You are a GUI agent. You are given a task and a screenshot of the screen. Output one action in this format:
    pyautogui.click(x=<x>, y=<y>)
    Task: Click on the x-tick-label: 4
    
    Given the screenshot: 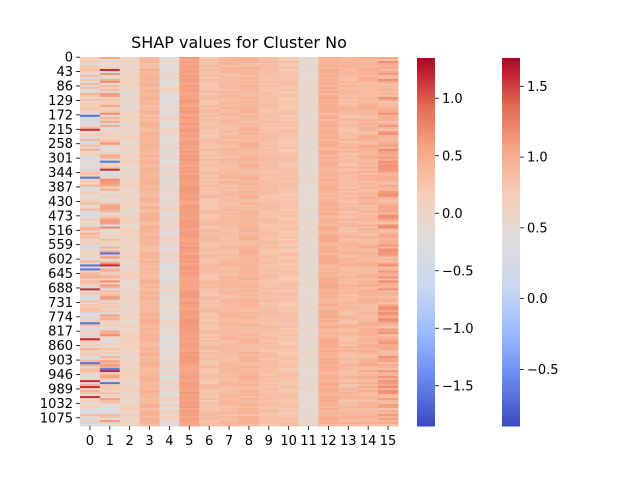 What is the action you would take?
    pyautogui.click(x=169, y=441)
    